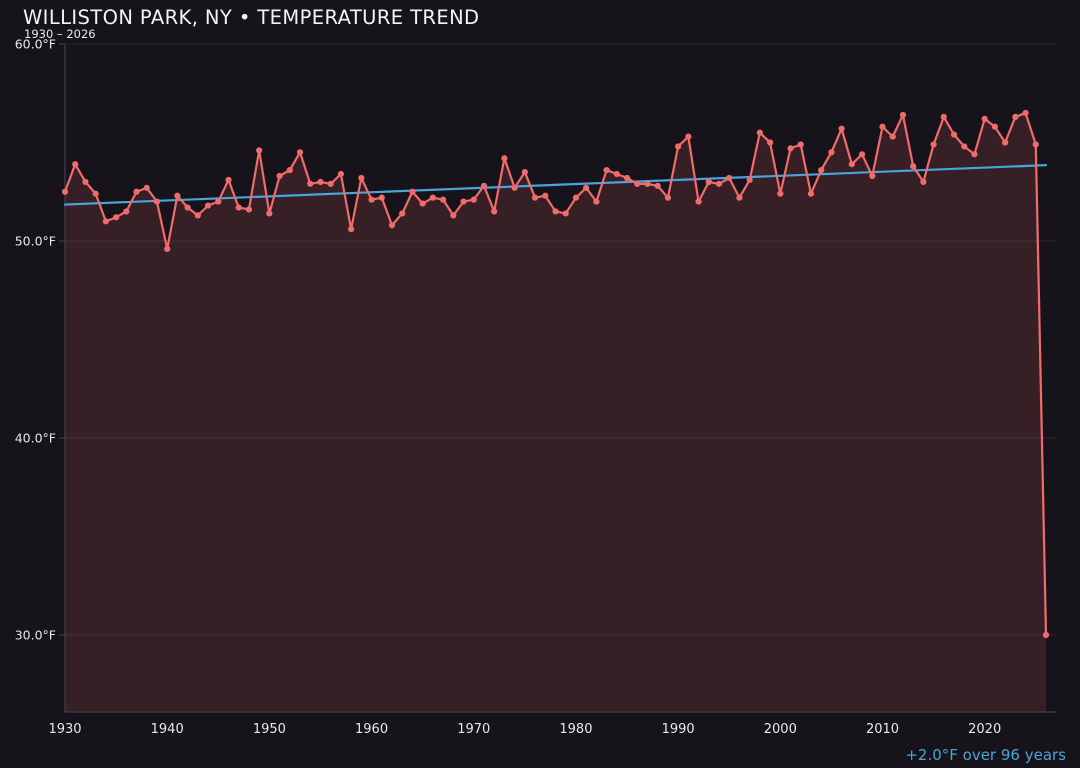  Describe the element at coordinates (678, 729) in the screenshot. I see `x-tick-label: 1990` at that location.